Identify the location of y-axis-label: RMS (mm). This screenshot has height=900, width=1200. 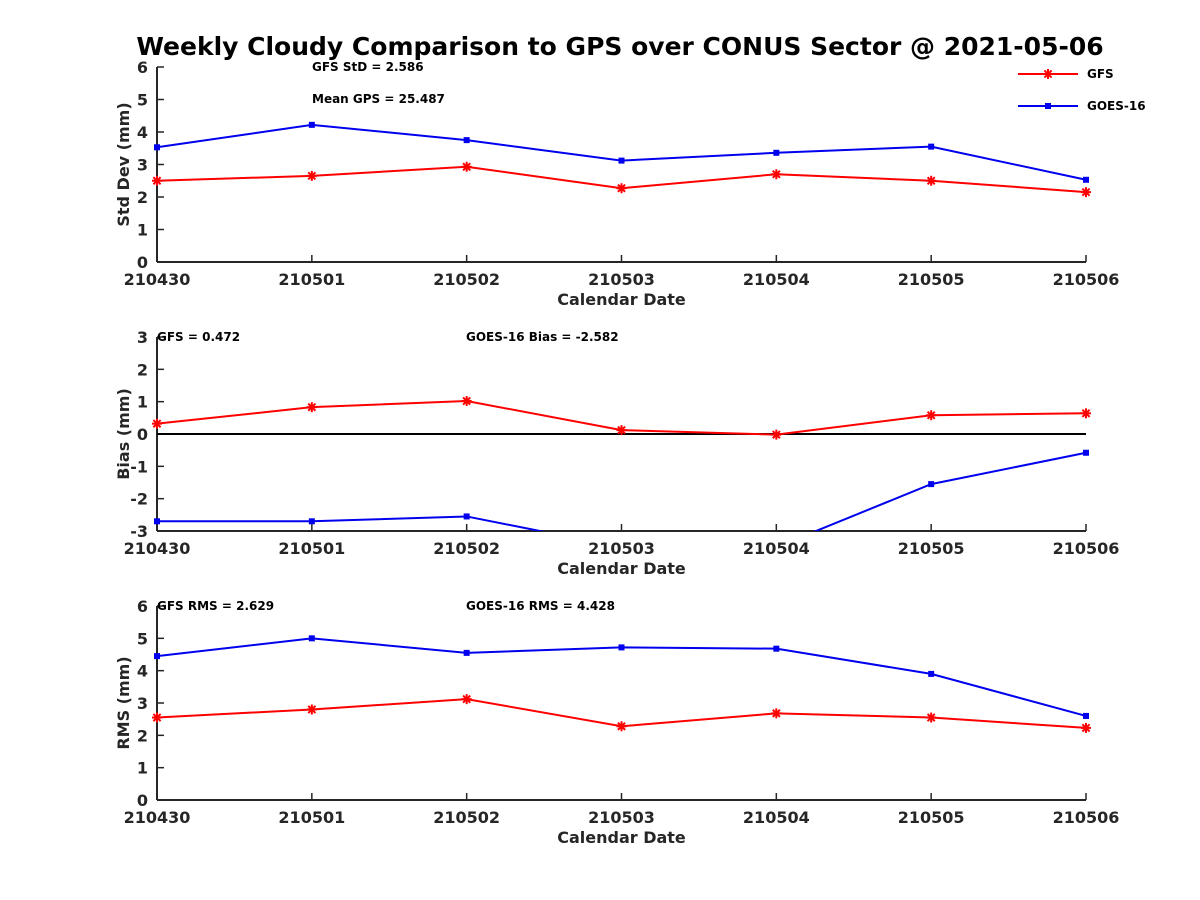
(123, 702).